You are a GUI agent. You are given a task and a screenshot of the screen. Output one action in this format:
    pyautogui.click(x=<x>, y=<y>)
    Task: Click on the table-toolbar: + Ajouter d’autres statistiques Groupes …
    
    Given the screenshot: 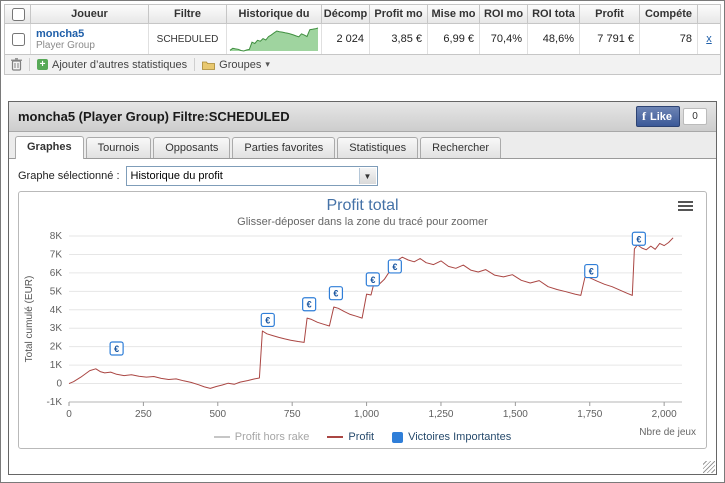 What is the action you would take?
    pyautogui.click(x=362, y=65)
    